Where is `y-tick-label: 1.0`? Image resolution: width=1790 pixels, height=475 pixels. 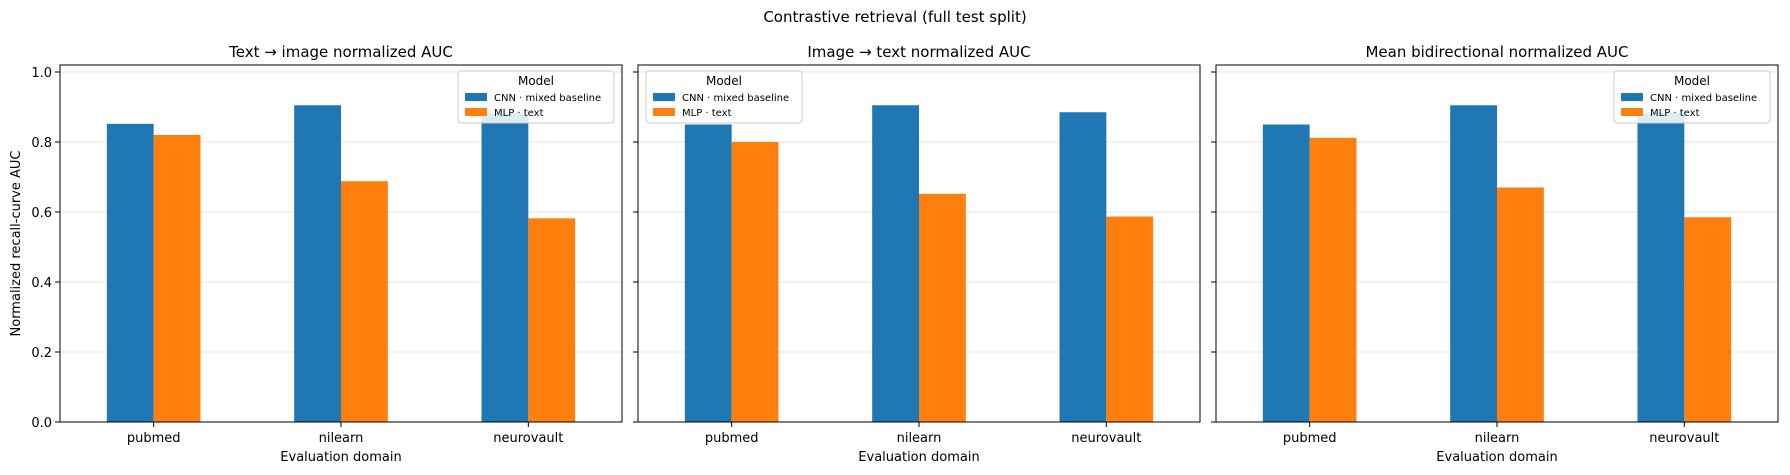 y-tick-label: 1.0 is located at coordinates (41, 73).